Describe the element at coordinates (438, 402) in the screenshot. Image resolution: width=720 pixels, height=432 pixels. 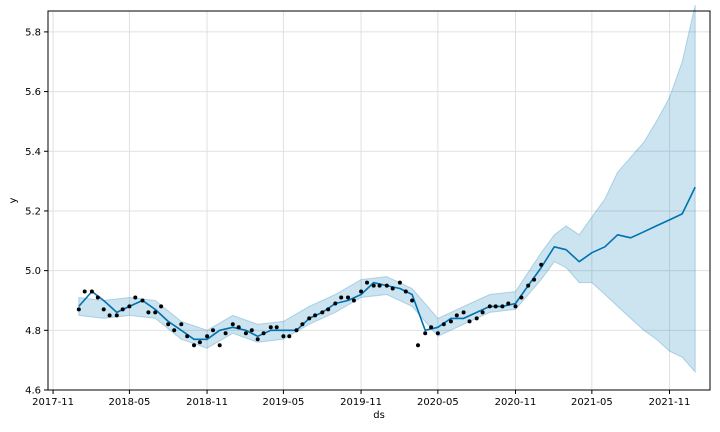
I see `x-tick-label: 2020-05` at that location.